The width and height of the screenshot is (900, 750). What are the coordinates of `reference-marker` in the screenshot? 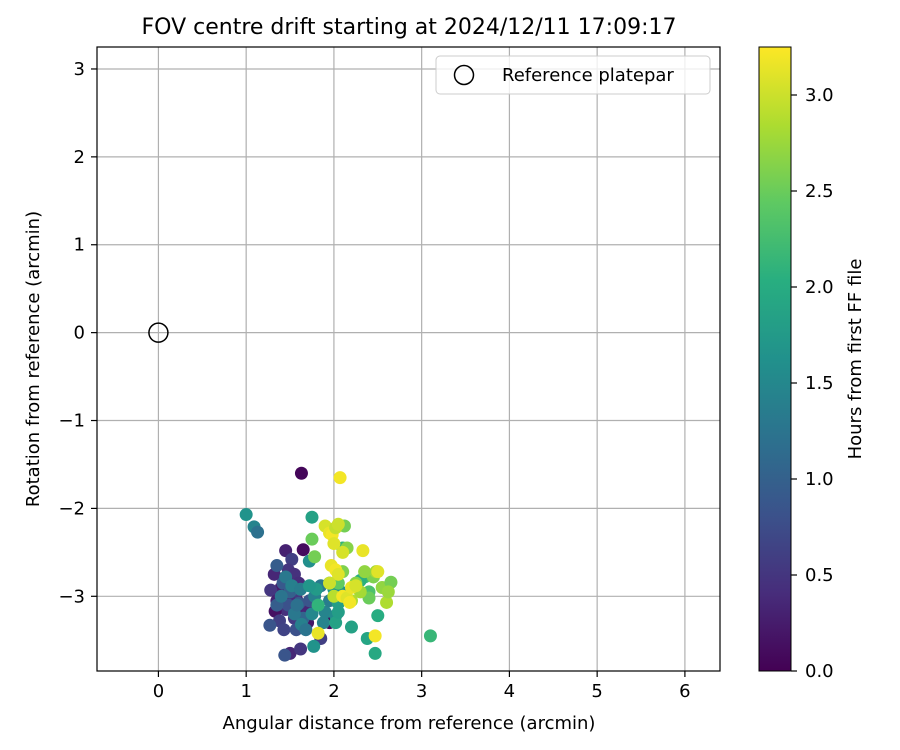 It's located at (158, 332).